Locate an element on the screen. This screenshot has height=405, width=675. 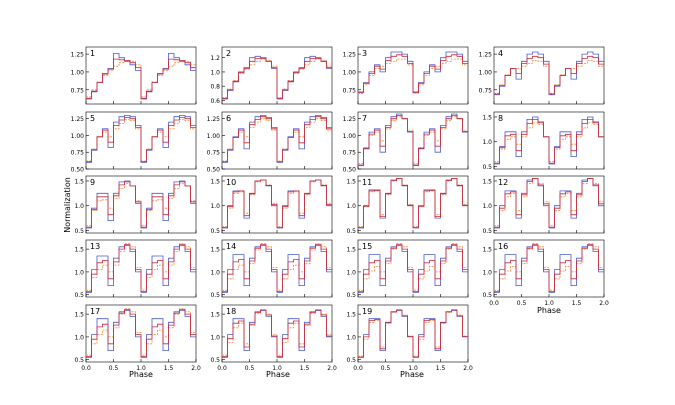
panel-4: 0.75 1.00 1.25 4 is located at coordinates (542, 75).